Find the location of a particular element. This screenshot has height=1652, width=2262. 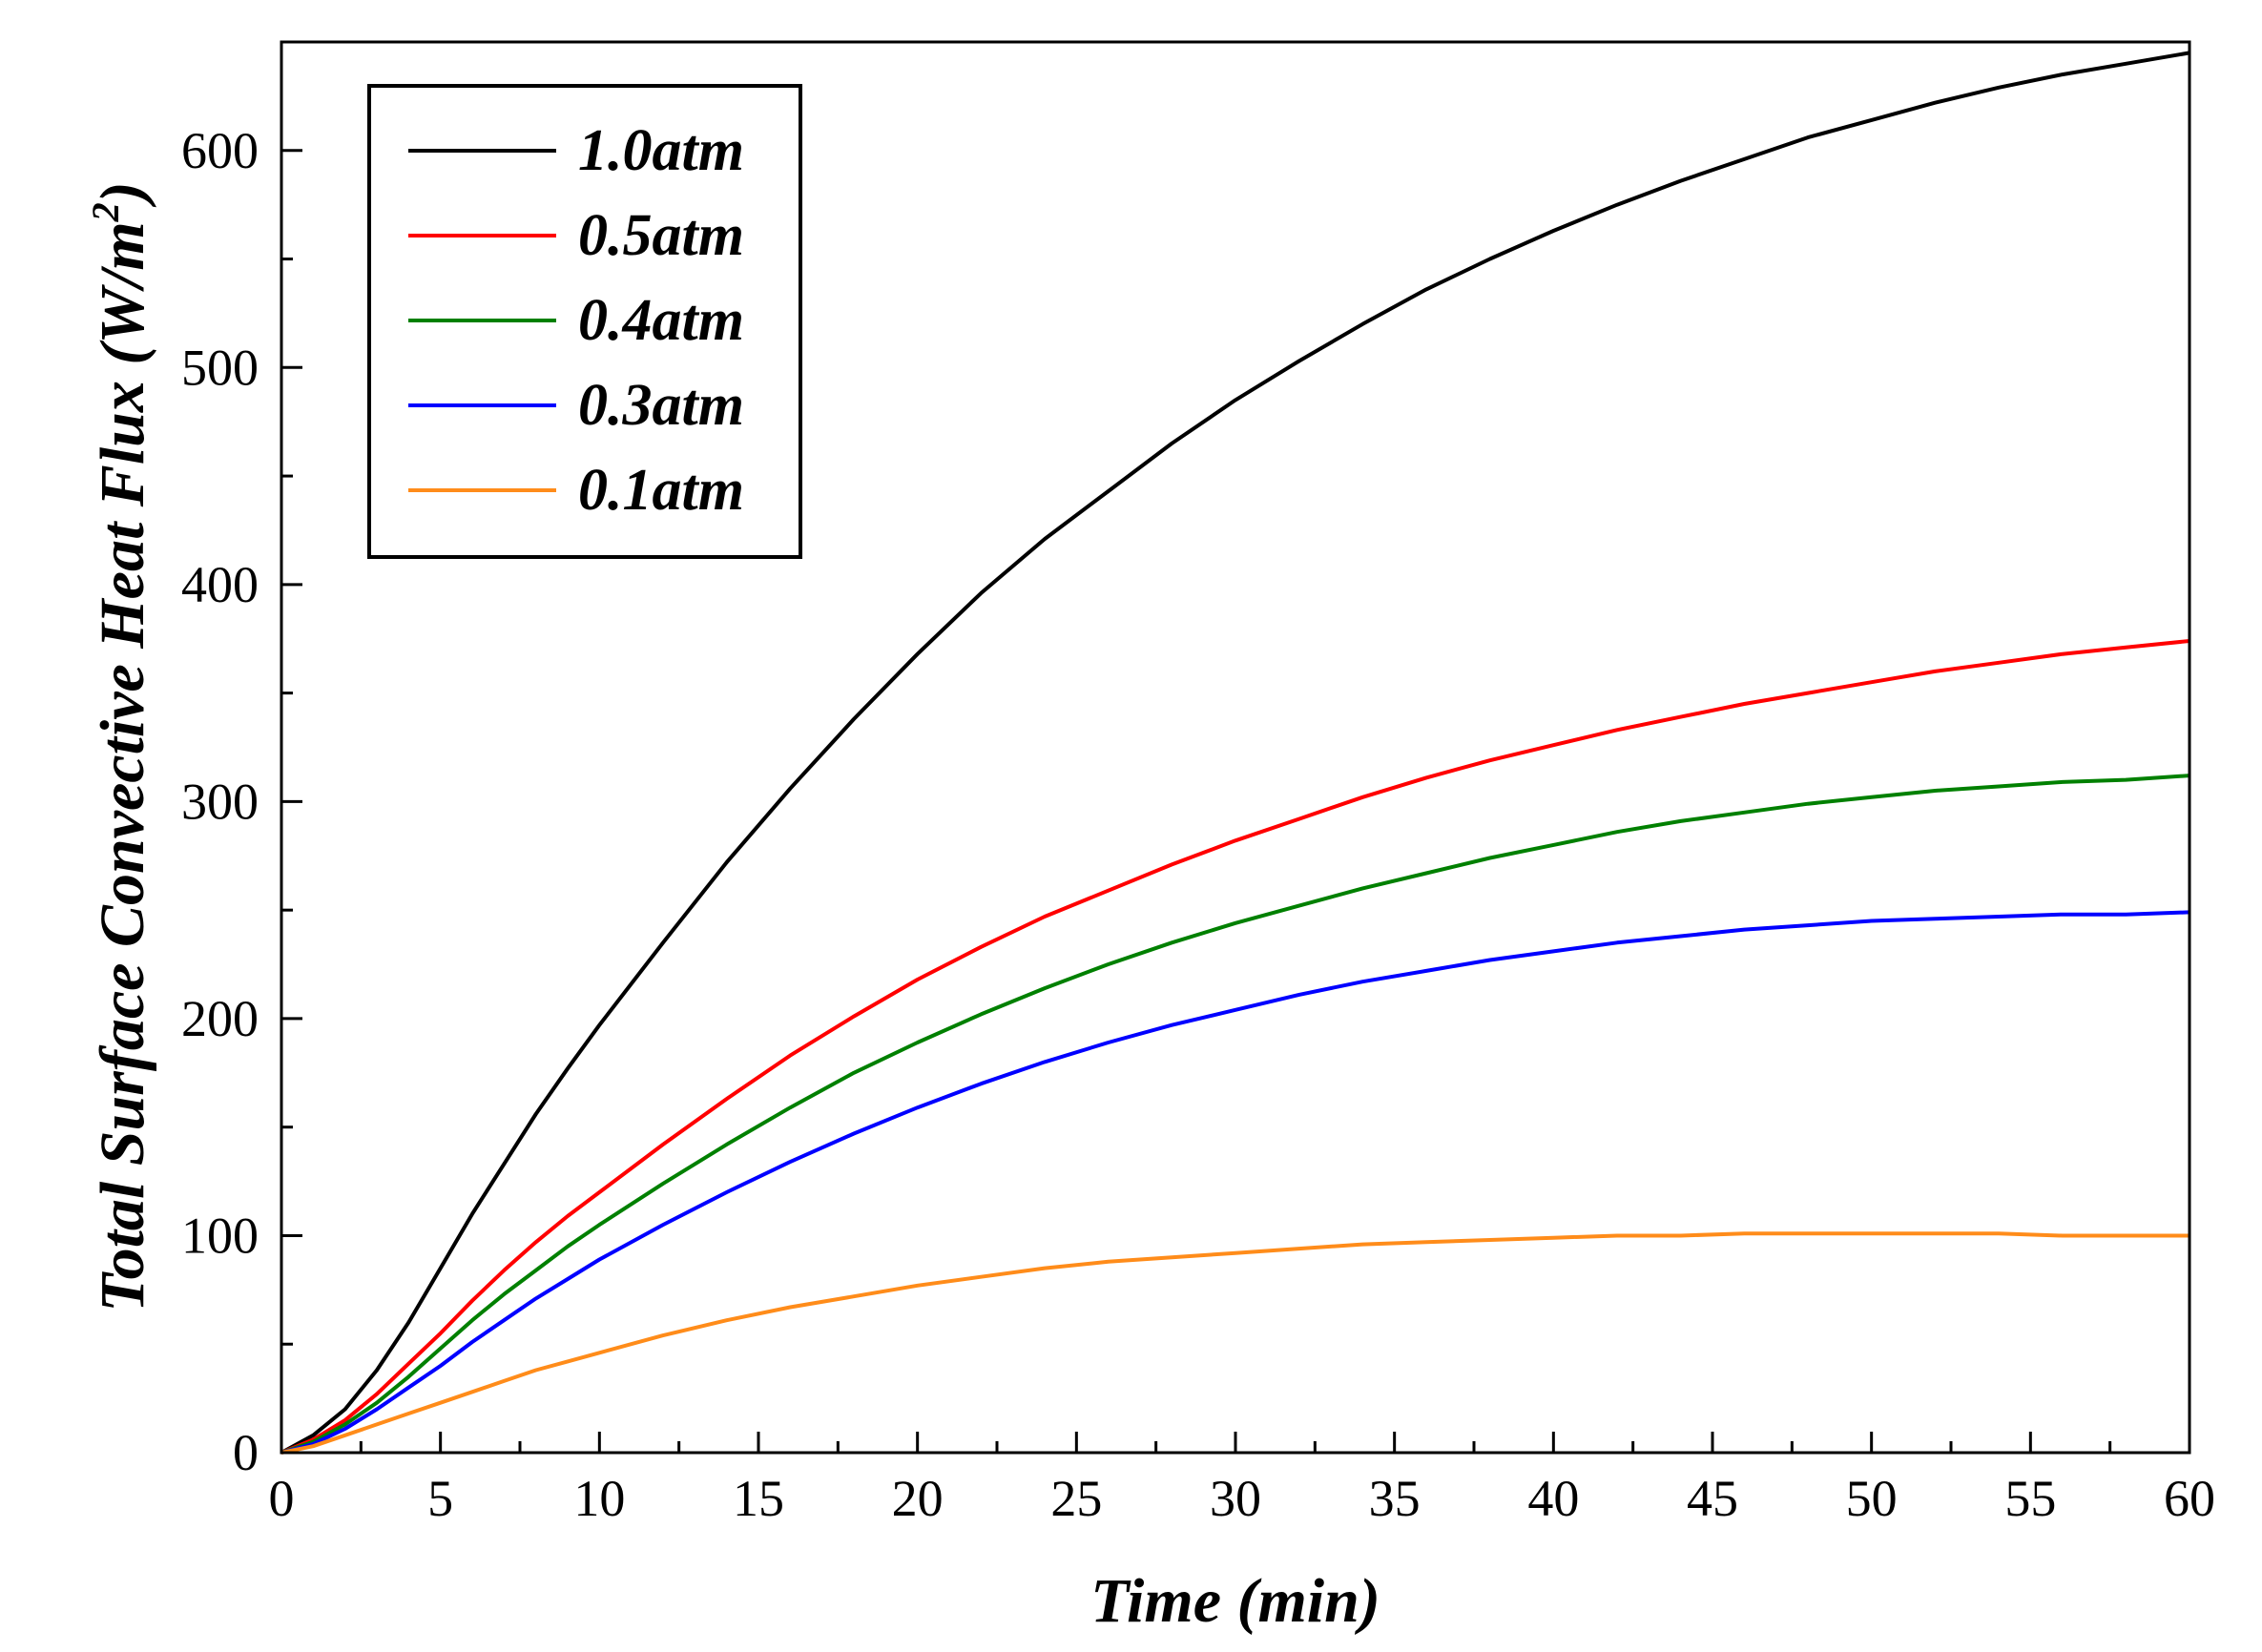

x-tick-label: 20 is located at coordinates (918, 1498).